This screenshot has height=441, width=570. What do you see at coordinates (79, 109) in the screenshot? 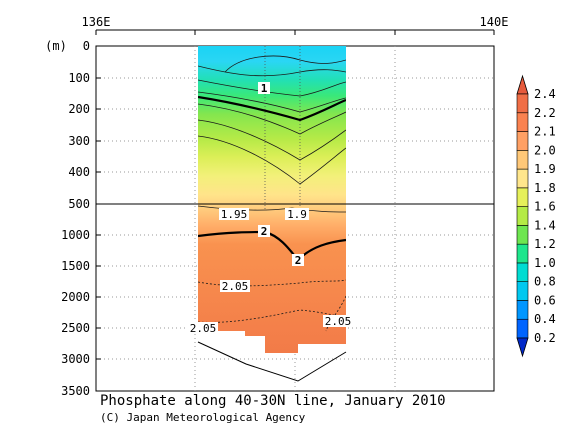
I see `y-tick-label: 200` at bounding box center [79, 109].